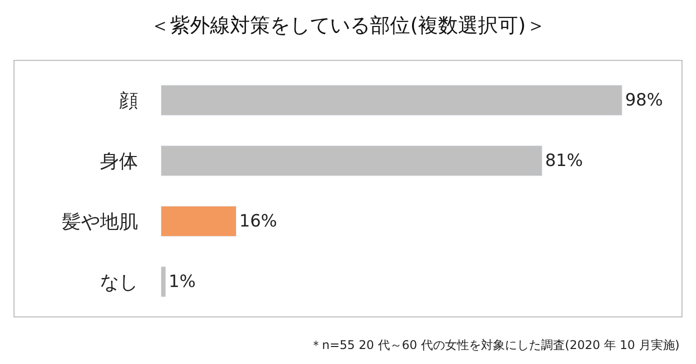 Image resolution: width=696 pixels, height=364 pixels. Describe the element at coordinates (119, 282) in the screenshot. I see `y-tick-label: なし` at that location.